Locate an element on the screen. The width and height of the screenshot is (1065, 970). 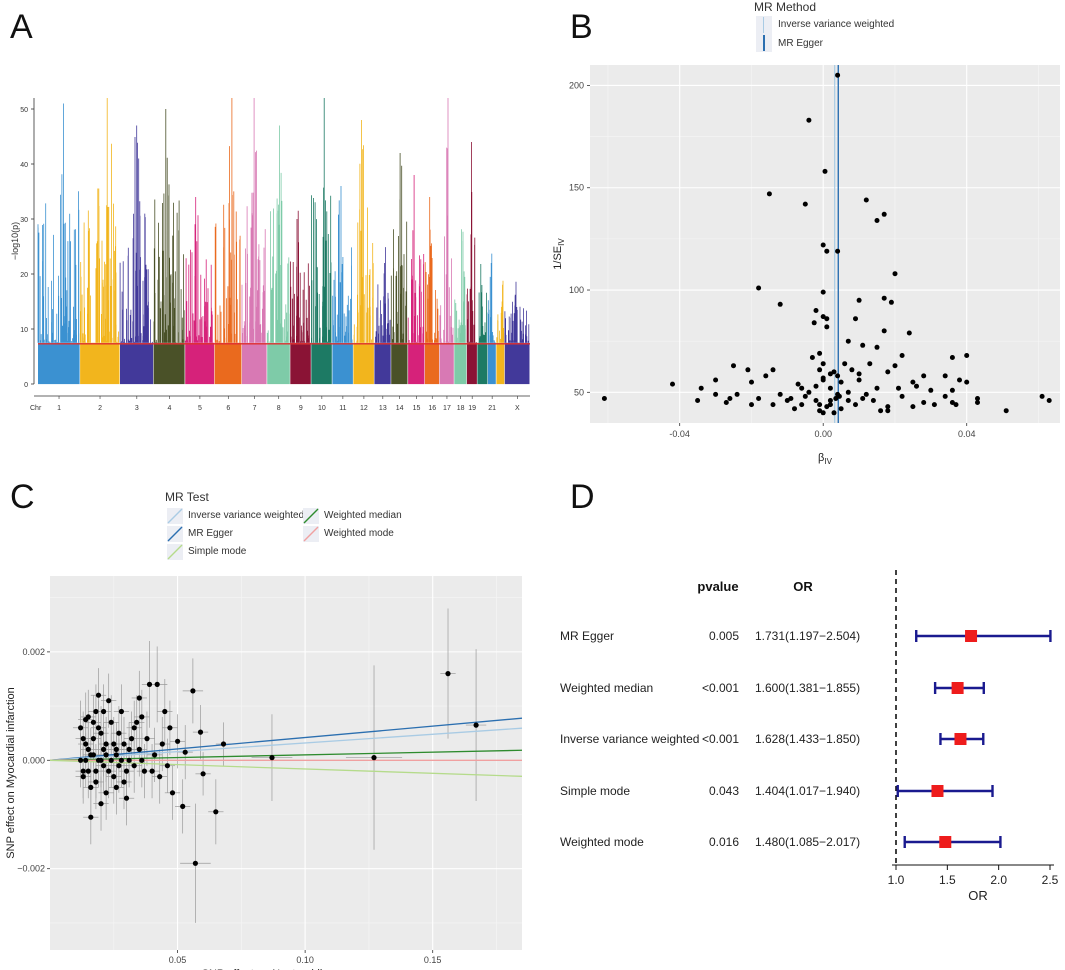
scatter-legend-title: MR Test is located at coordinates (187, 497).